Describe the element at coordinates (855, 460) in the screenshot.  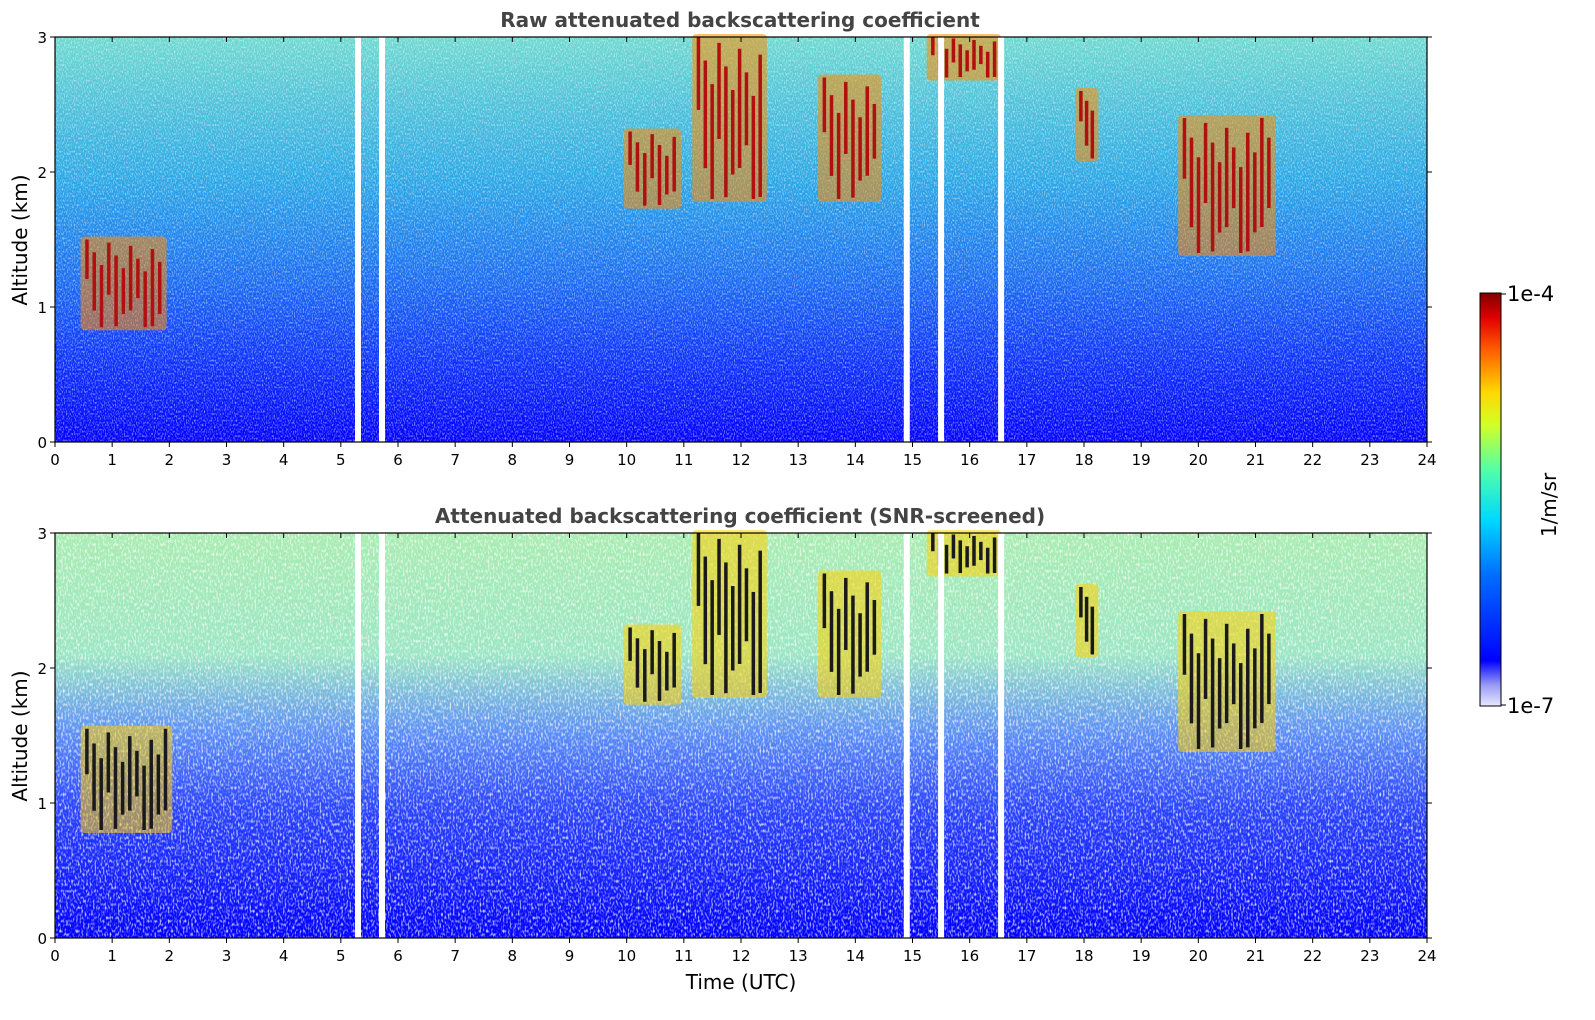
I see `x-tick-label: 14` at that location.